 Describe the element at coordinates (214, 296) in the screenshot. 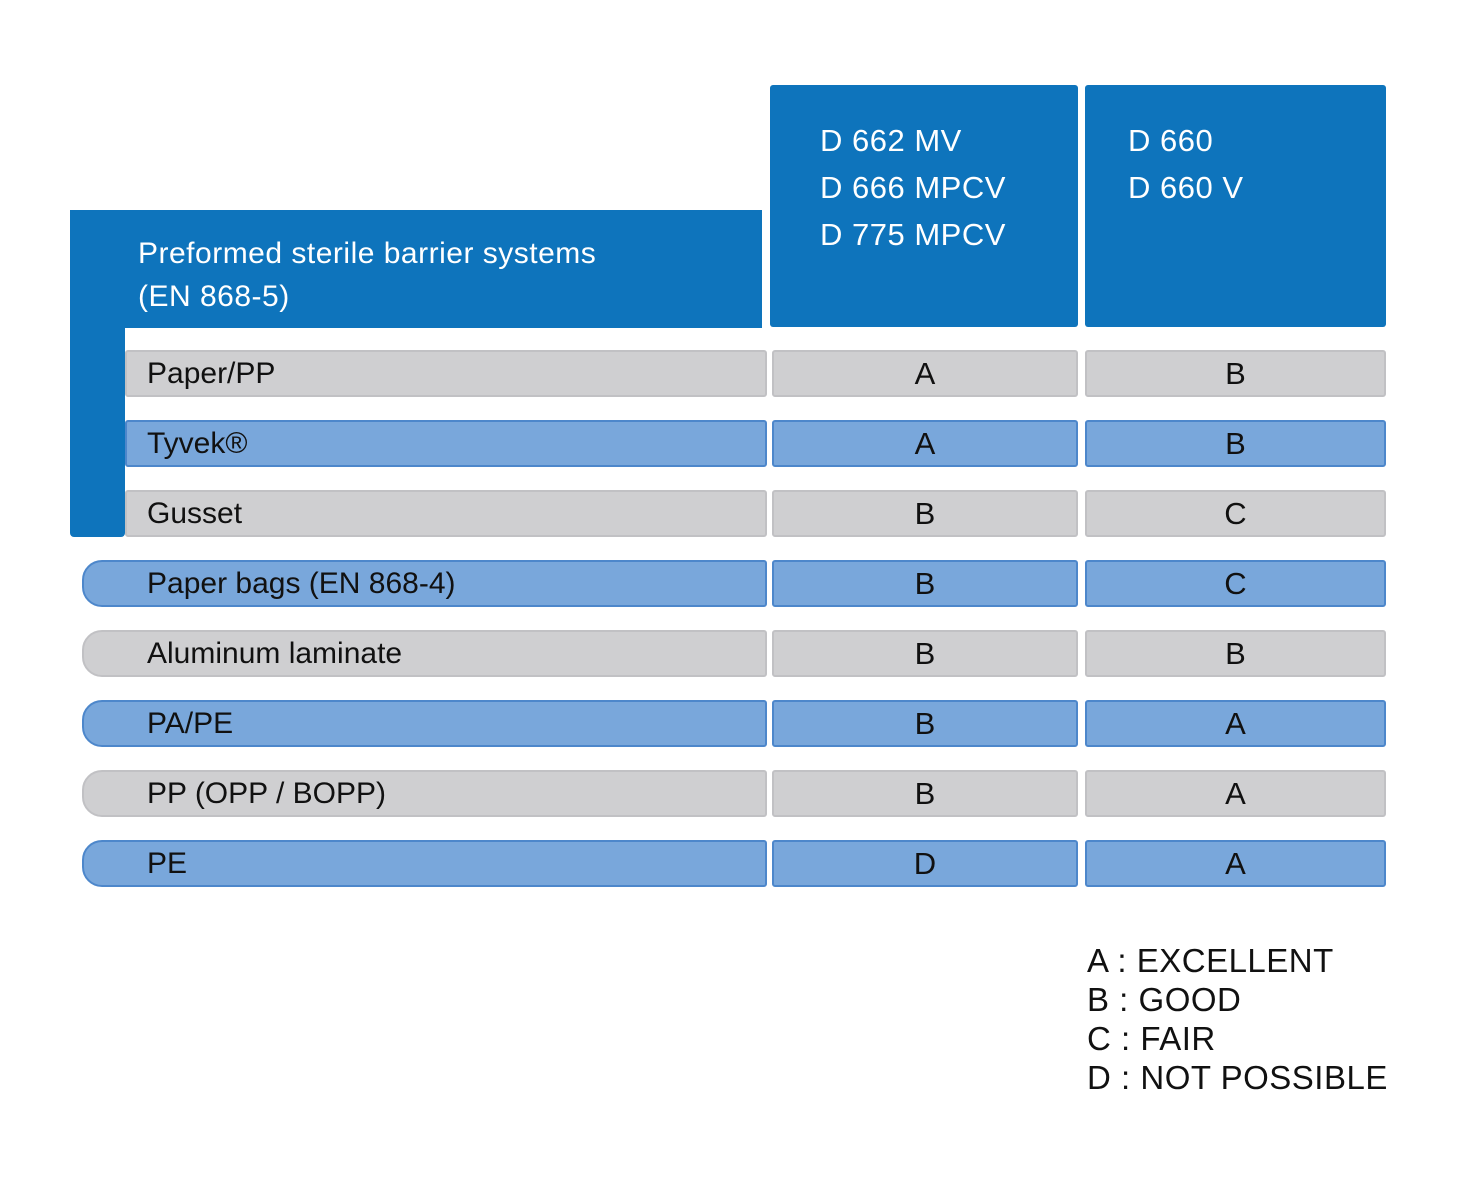

I see `group-header-line2: (EN 868-5)` at that location.